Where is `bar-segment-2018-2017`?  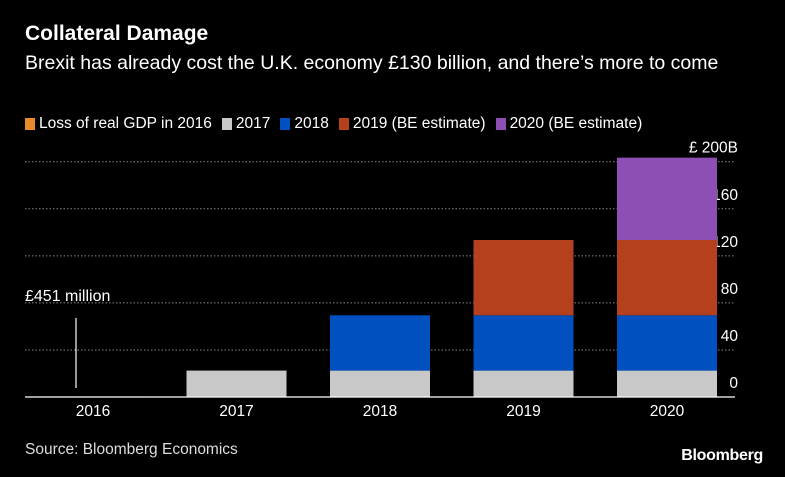
bar-segment-2018-2017 is located at coordinates (380, 383).